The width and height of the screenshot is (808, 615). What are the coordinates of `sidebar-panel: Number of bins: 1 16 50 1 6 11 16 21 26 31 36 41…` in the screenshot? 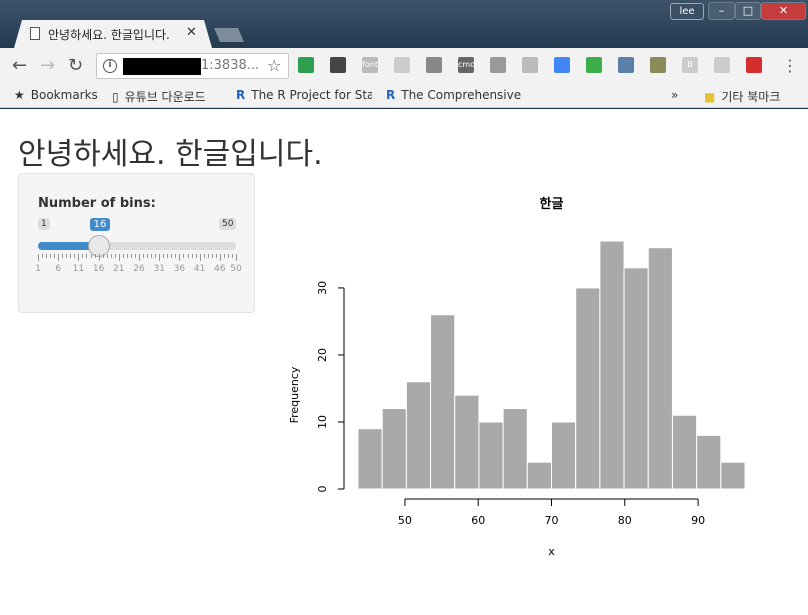 It's located at (136, 243).